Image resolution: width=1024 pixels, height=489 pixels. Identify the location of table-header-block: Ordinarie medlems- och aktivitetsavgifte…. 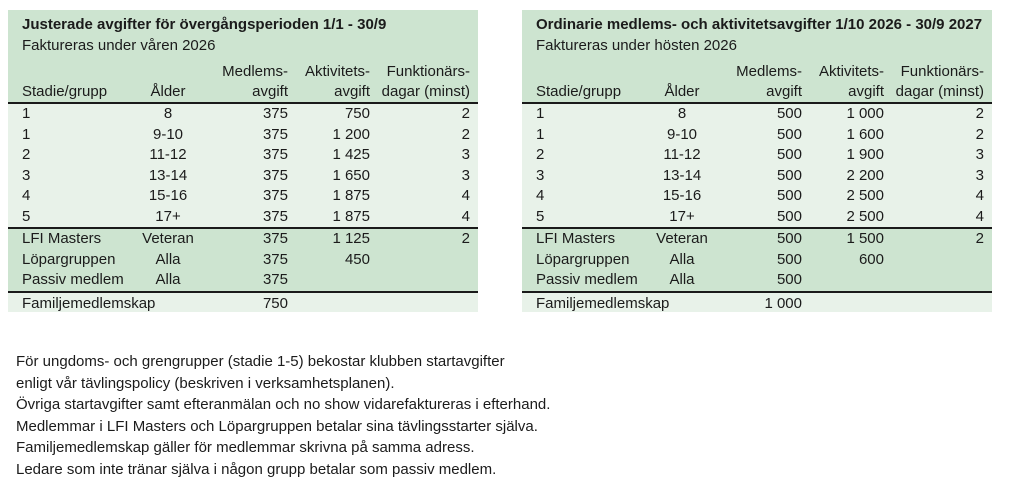
(757, 57).